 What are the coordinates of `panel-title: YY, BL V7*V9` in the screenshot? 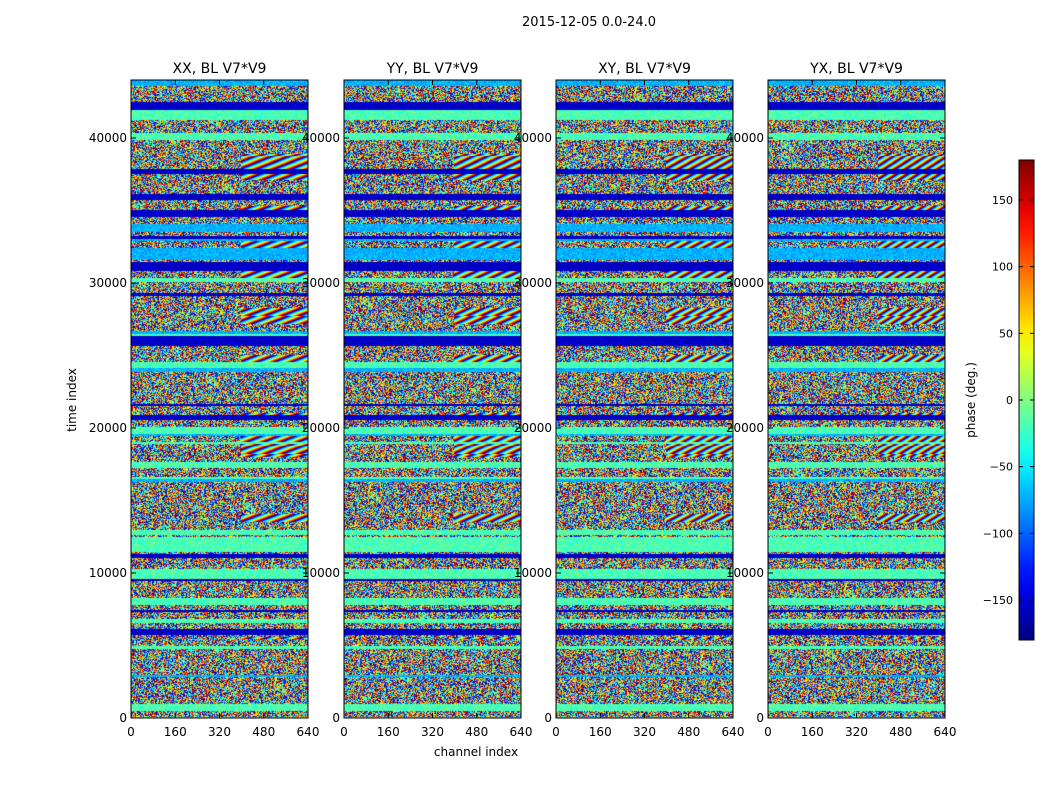 It's located at (432, 69).